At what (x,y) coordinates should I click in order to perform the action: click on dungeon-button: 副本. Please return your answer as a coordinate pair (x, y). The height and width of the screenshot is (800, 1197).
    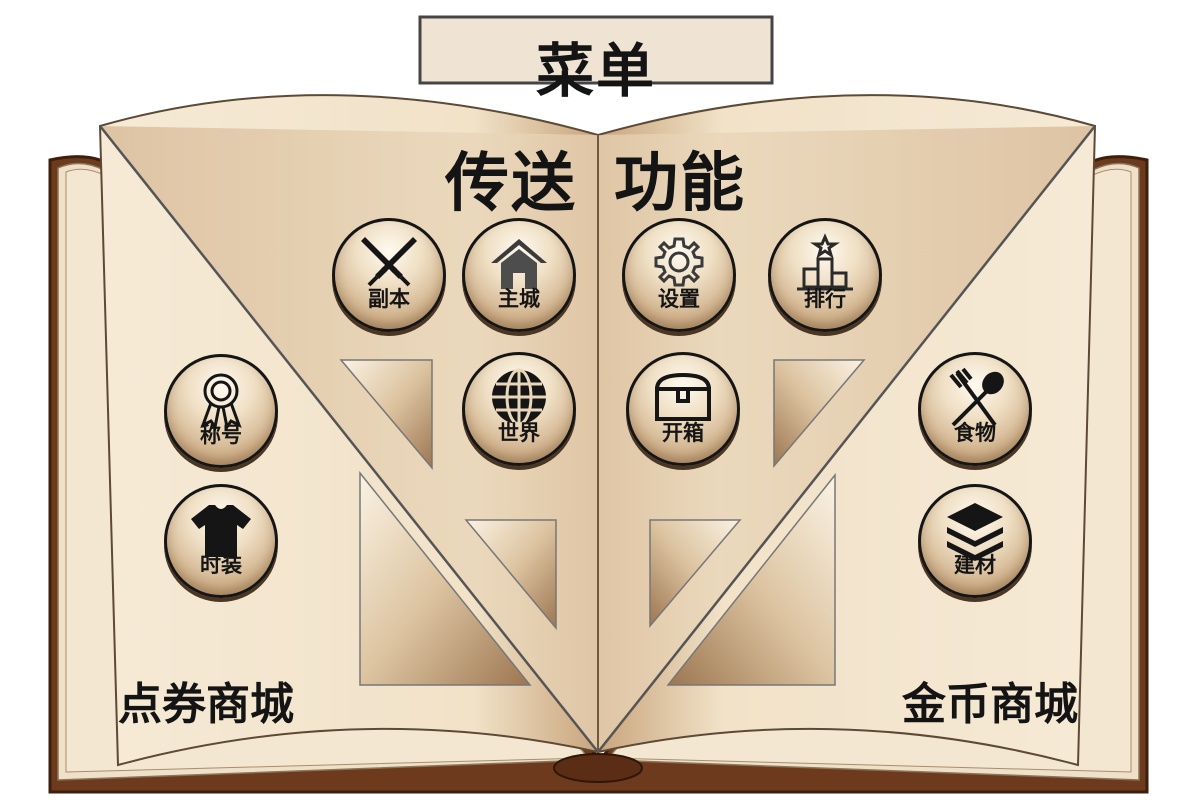
    Looking at the image, I should click on (389, 275).